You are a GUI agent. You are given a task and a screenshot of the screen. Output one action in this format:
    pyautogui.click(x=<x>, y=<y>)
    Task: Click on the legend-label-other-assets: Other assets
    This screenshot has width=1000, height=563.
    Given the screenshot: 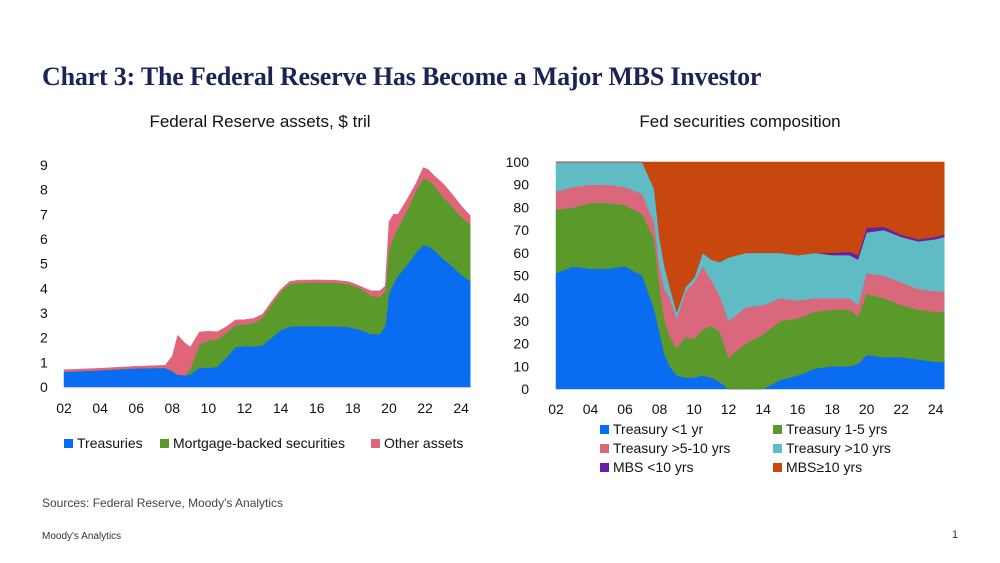 What is the action you would take?
    pyautogui.click(x=424, y=443)
    